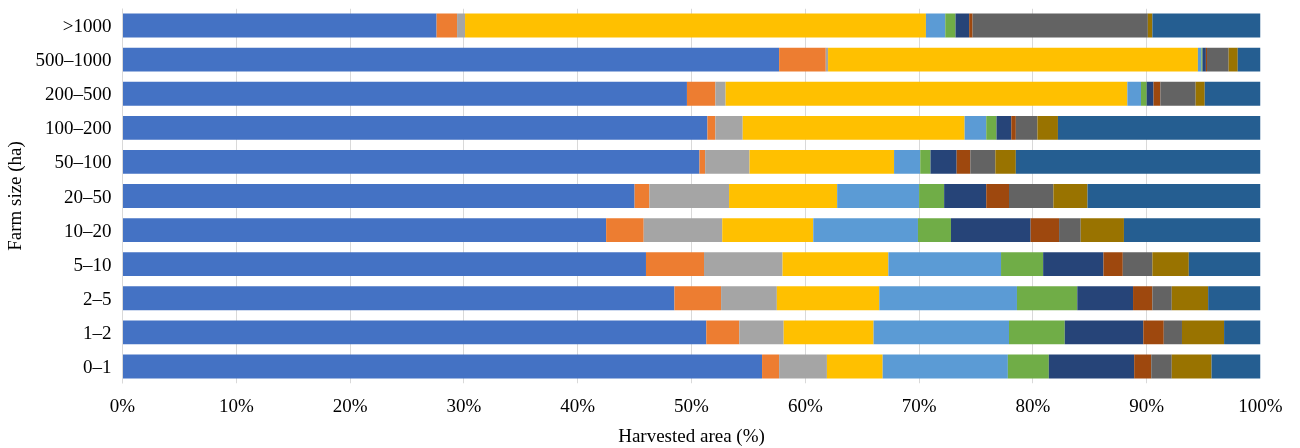  Describe the element at coordinates (691, 435) in the screenshot. I see `x-axis-title: Harvested area (%)` at that location.